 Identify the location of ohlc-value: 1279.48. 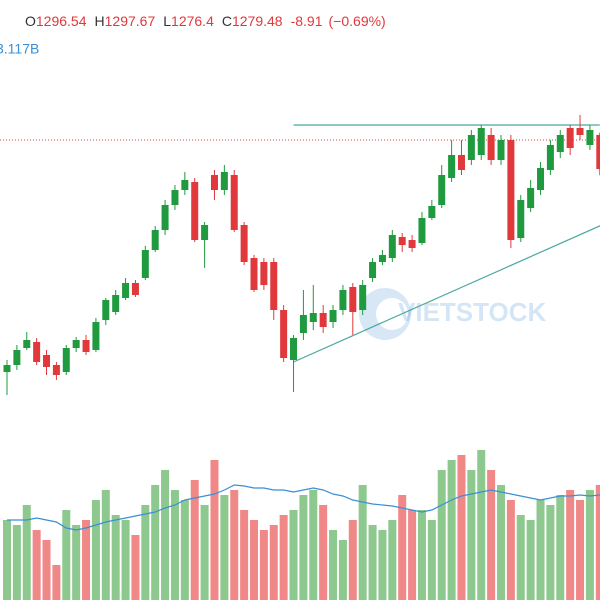
(257, 21).